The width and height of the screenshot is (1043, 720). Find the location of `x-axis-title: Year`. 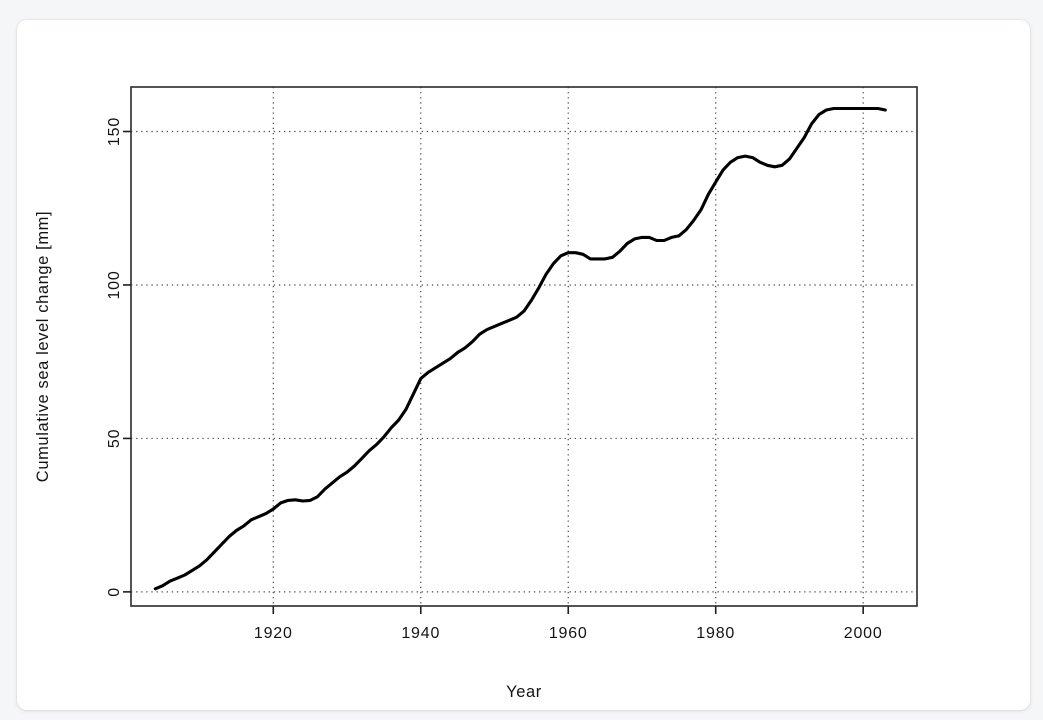

x-axis-title: Year is located at coordinates (524, 692).